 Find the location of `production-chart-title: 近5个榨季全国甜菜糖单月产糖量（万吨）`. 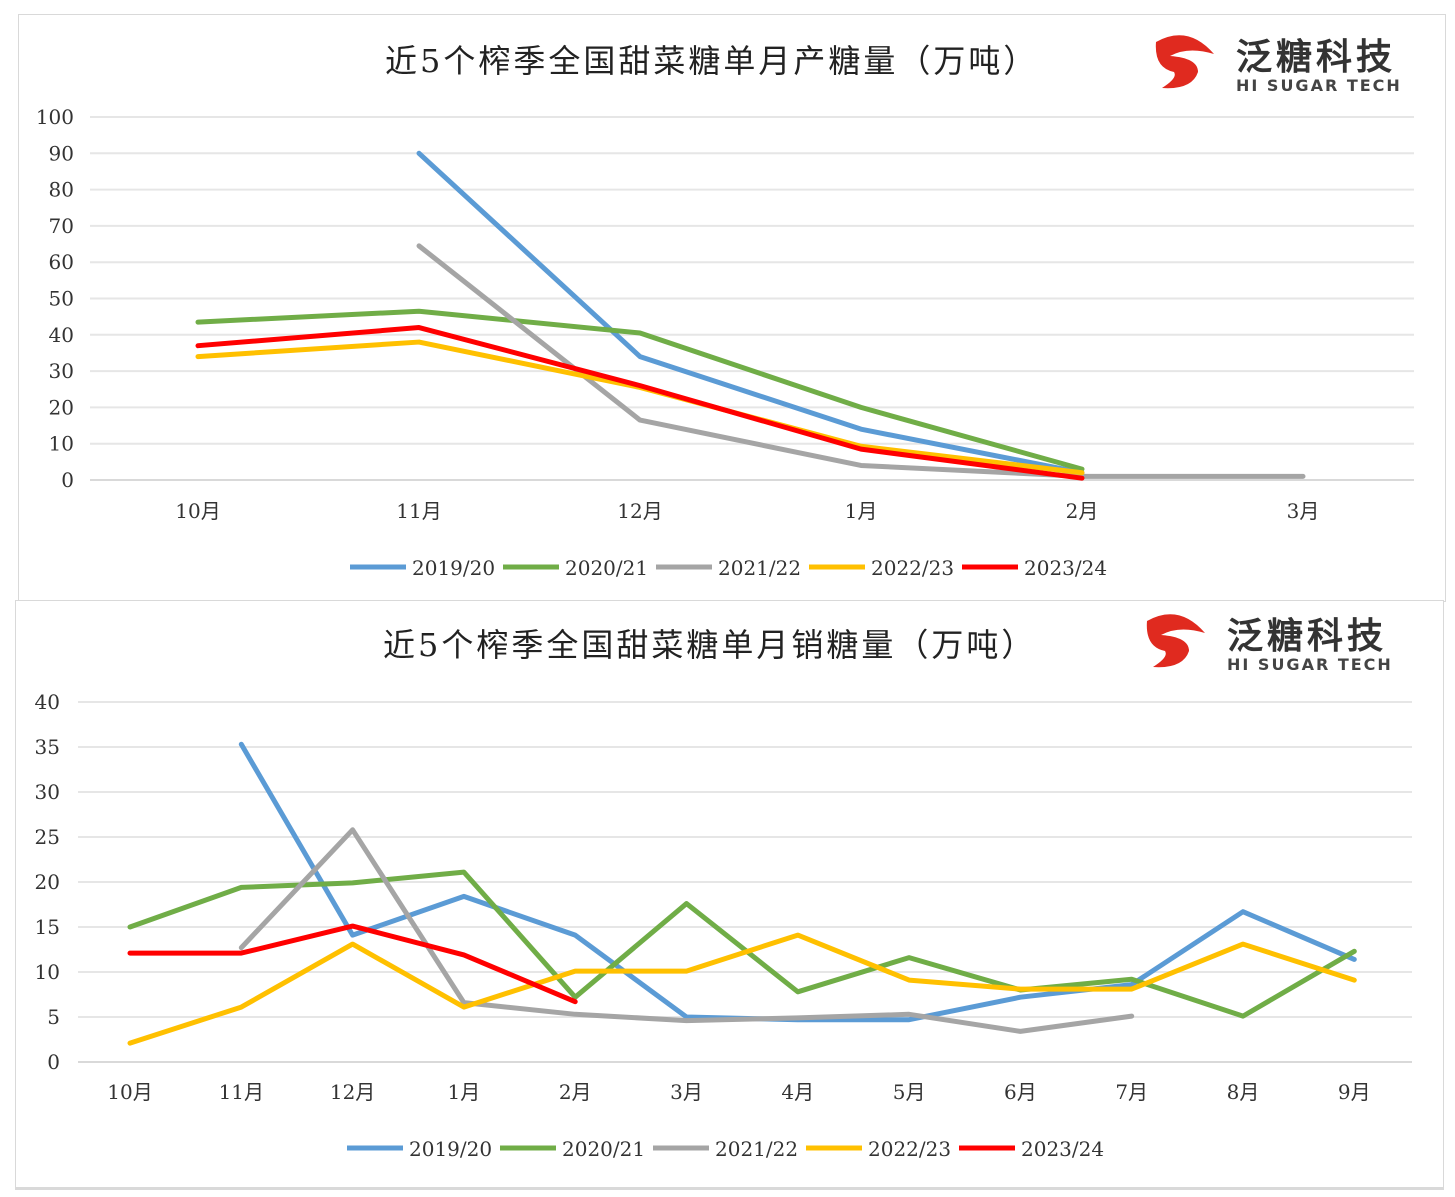

production-chart-title: 近5个榨季全国甜菜糖单月产糖量（万吨） is located at coordinates (712, 61).